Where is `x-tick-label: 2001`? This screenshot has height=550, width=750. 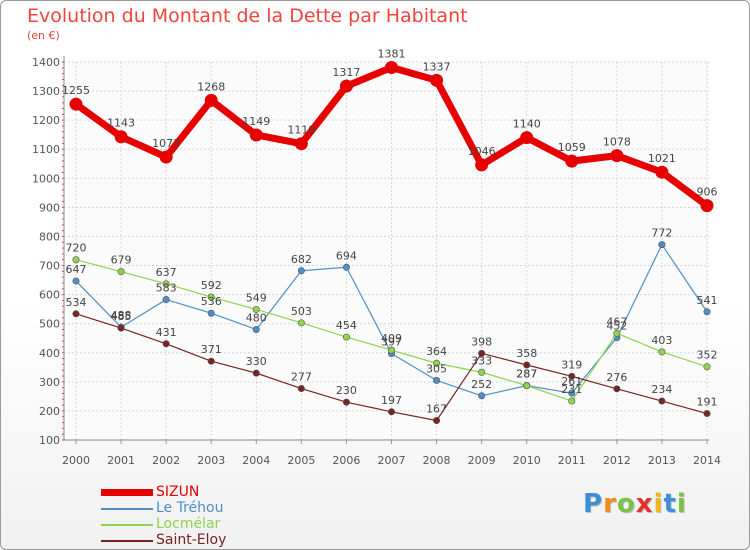
x-tick-label: 2001 is located at coordinates (121, 460).